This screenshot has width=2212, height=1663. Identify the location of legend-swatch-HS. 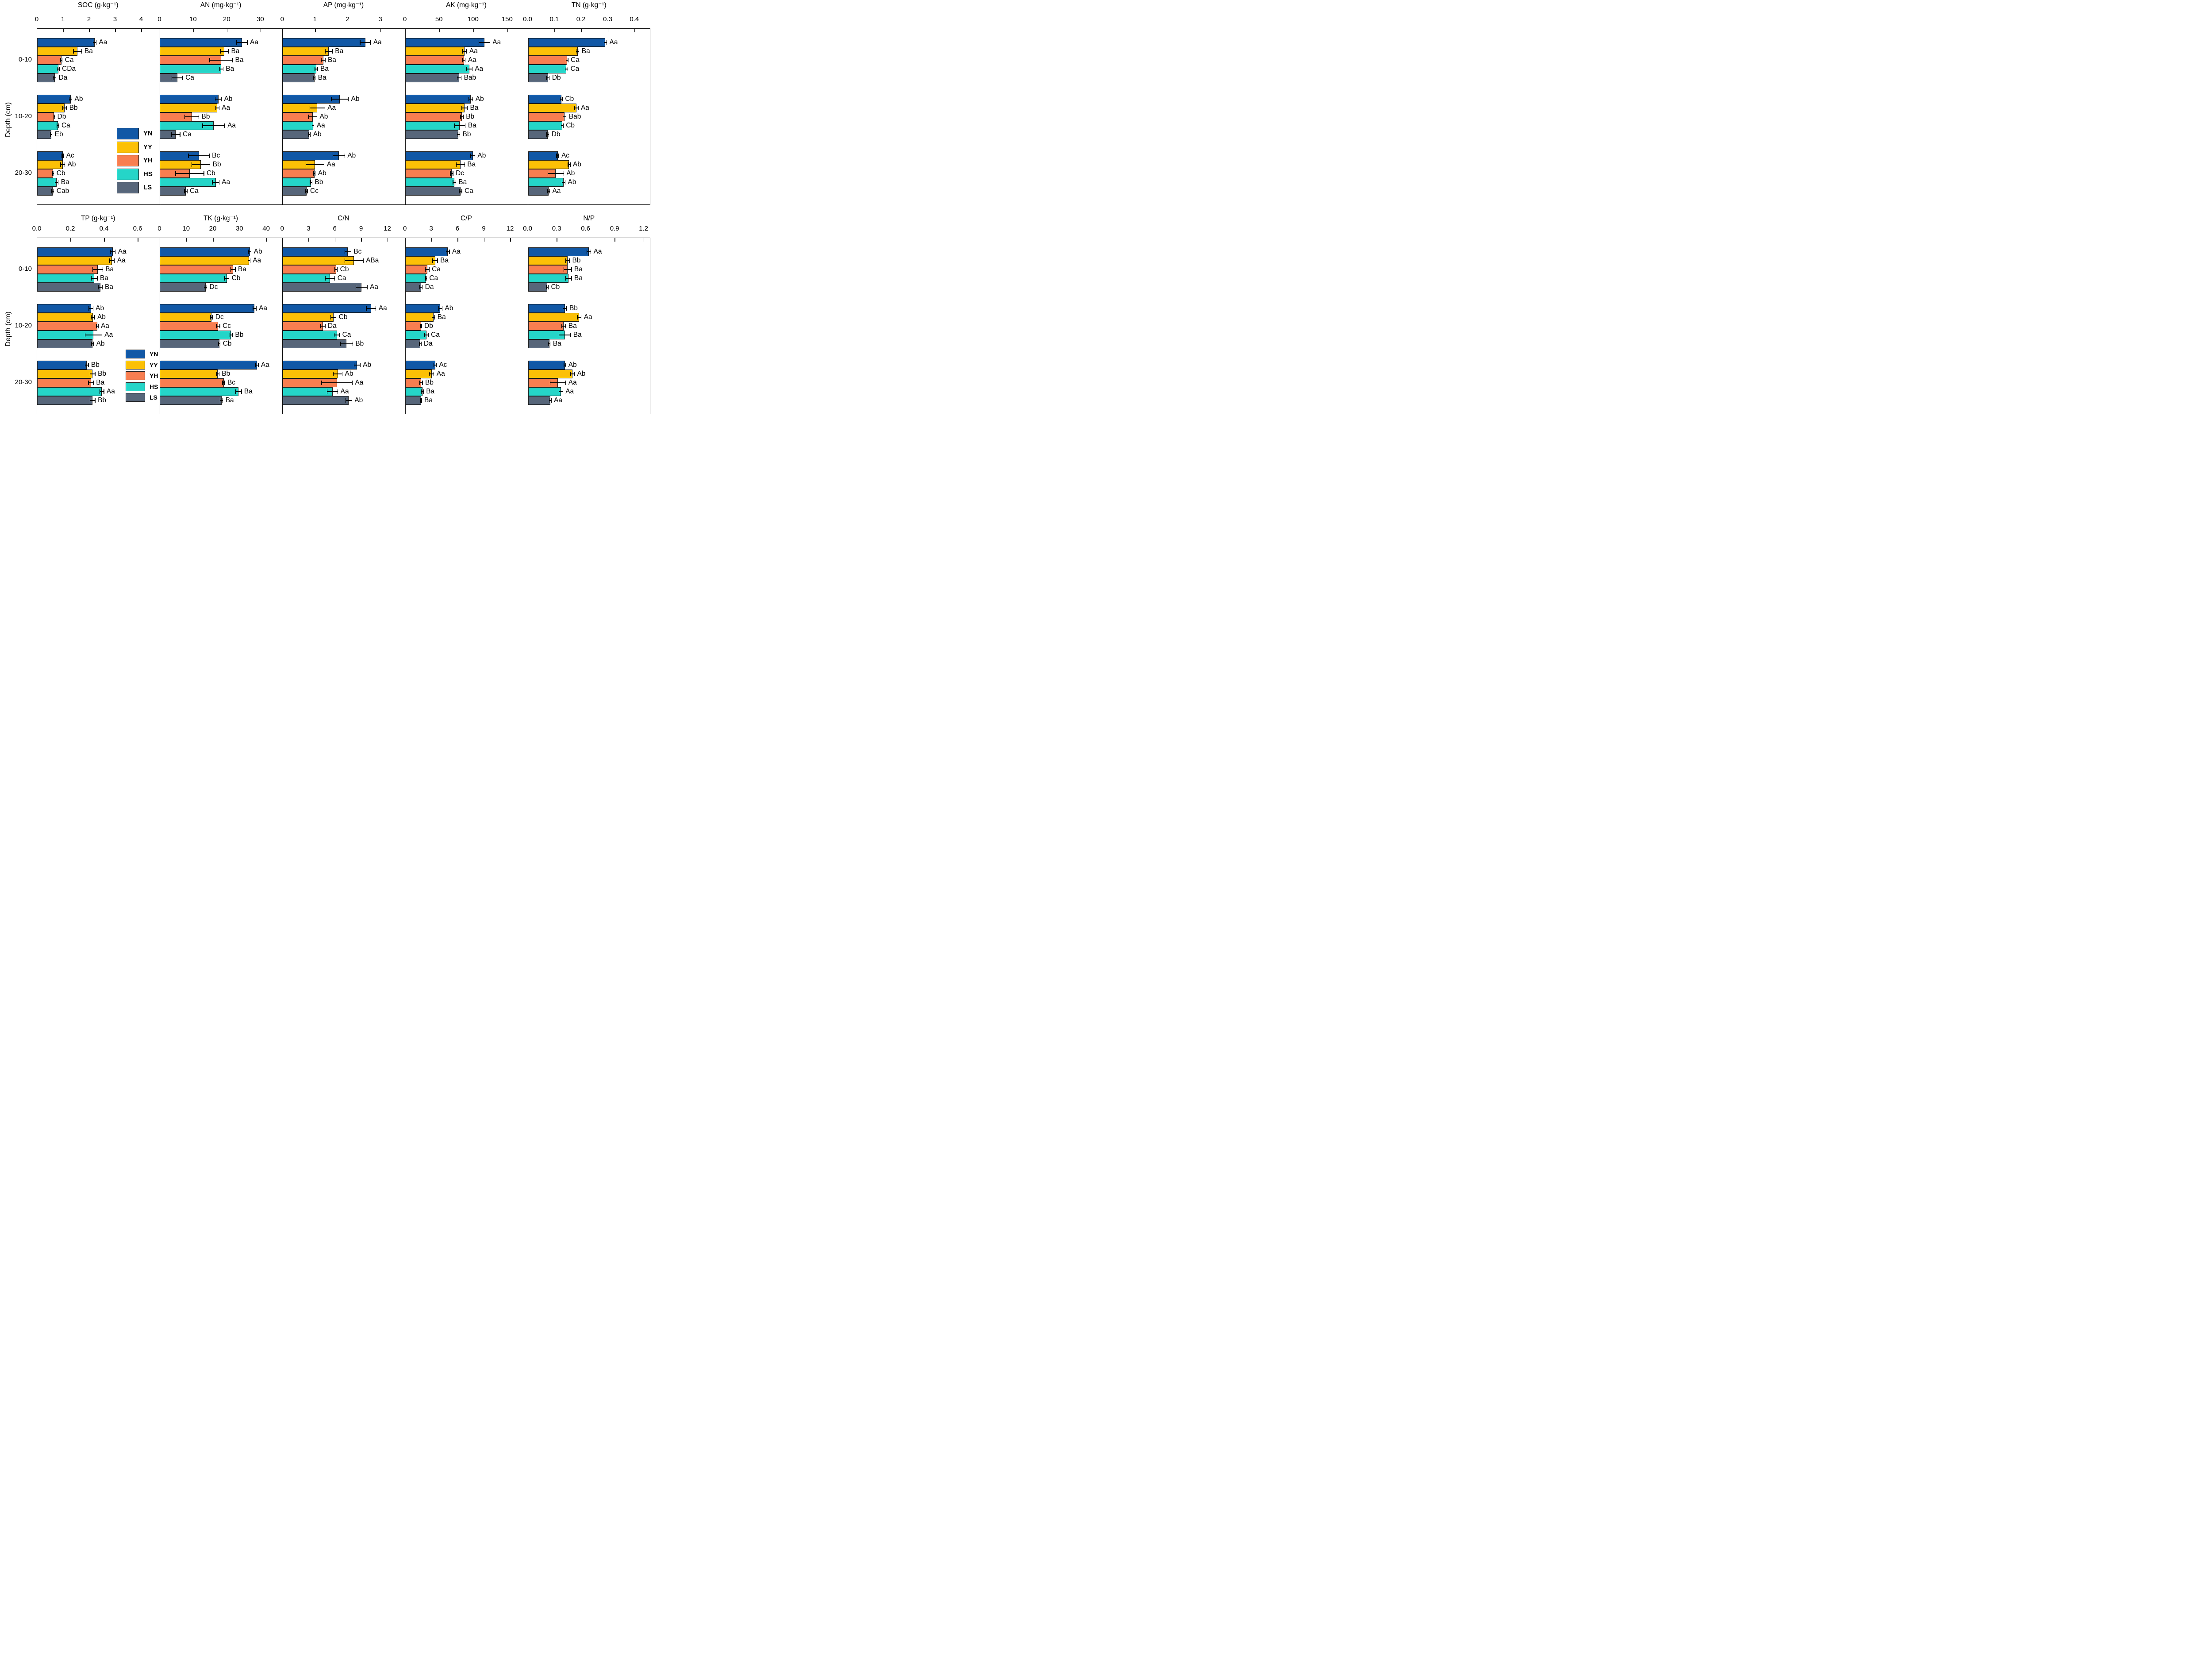
(136, 387).